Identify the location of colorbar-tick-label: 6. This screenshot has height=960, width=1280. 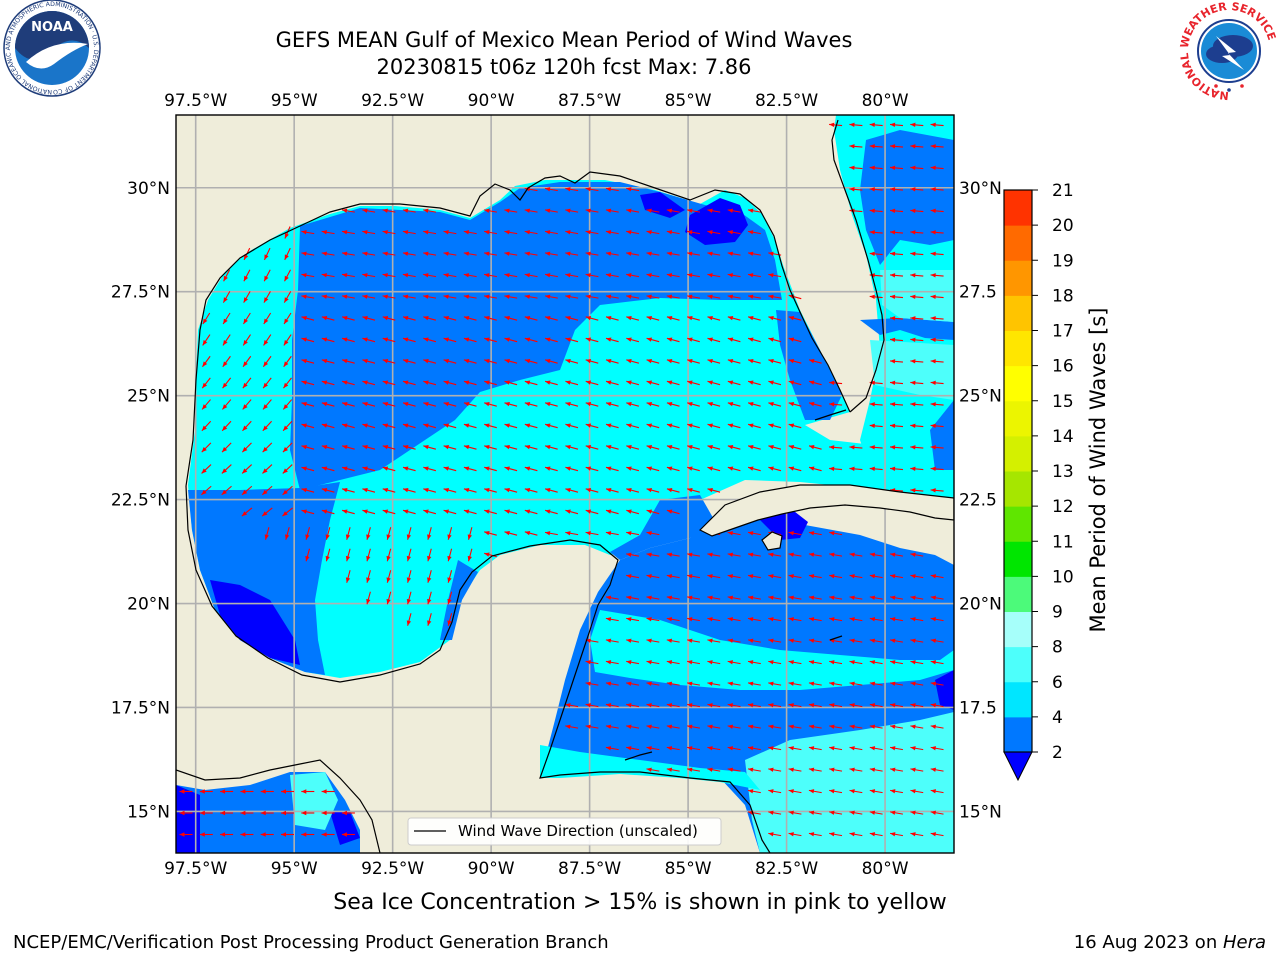
(1057, 683).